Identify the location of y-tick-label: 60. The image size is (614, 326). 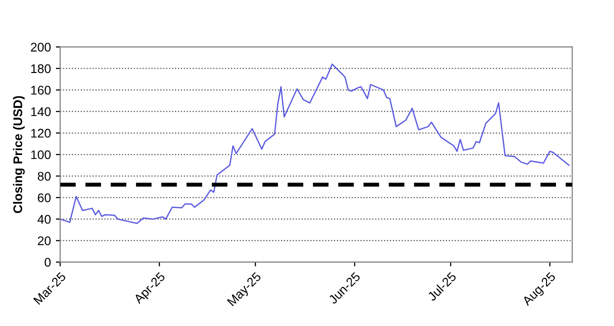
(44, 197).